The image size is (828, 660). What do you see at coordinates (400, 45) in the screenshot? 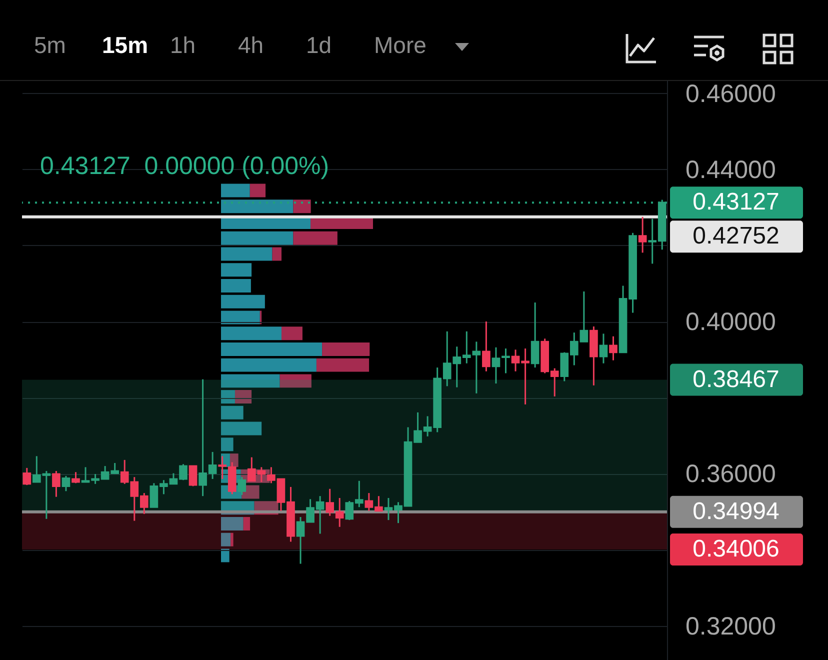
I see `text: More` at bounding box center [400, 45].